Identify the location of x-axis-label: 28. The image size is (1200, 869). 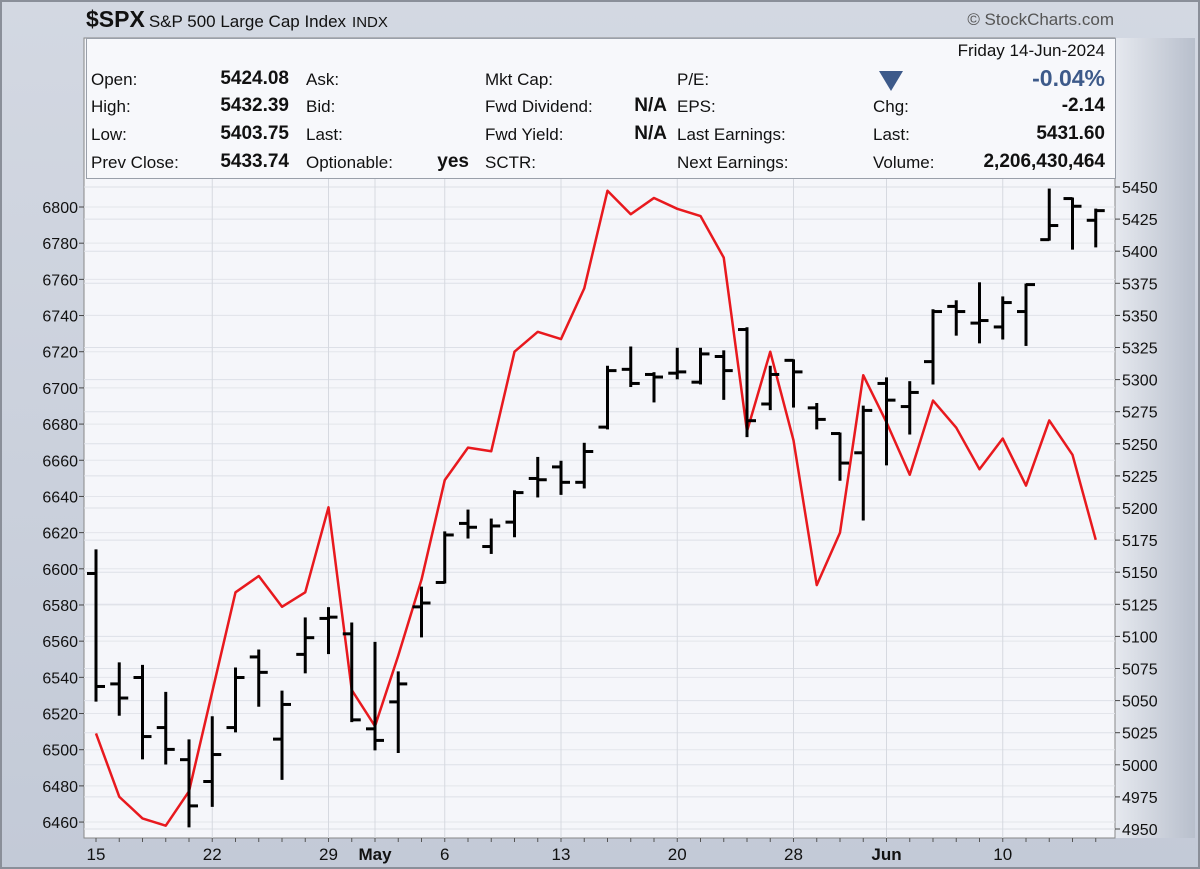
(793, 854).